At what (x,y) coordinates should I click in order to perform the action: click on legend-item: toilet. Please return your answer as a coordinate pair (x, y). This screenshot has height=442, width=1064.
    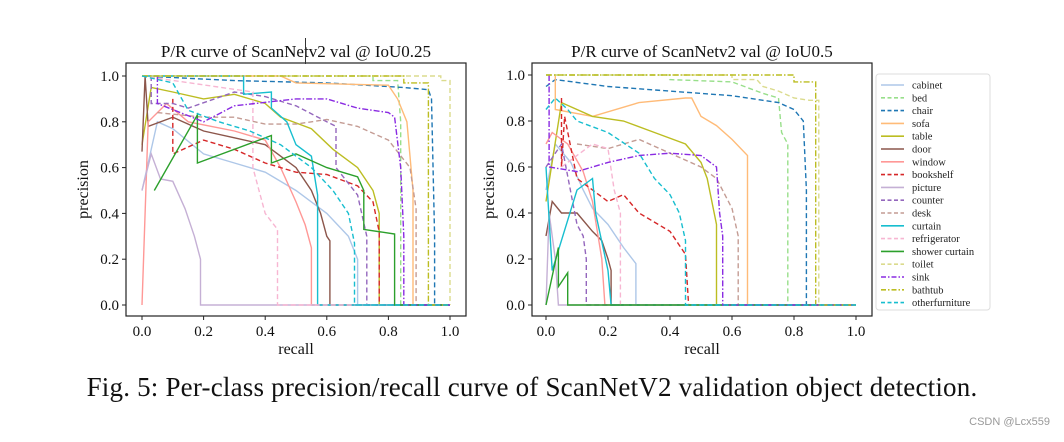
    Looking at the image, I should click on (907, 265).